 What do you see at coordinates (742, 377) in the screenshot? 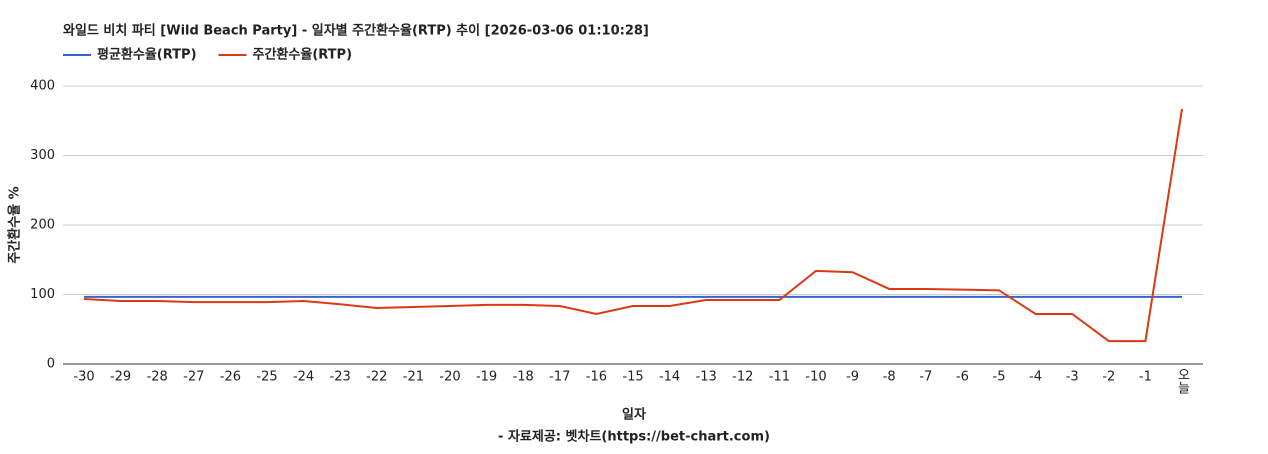
I see `x-tick-label: -12` at bounding box center [742, 377].